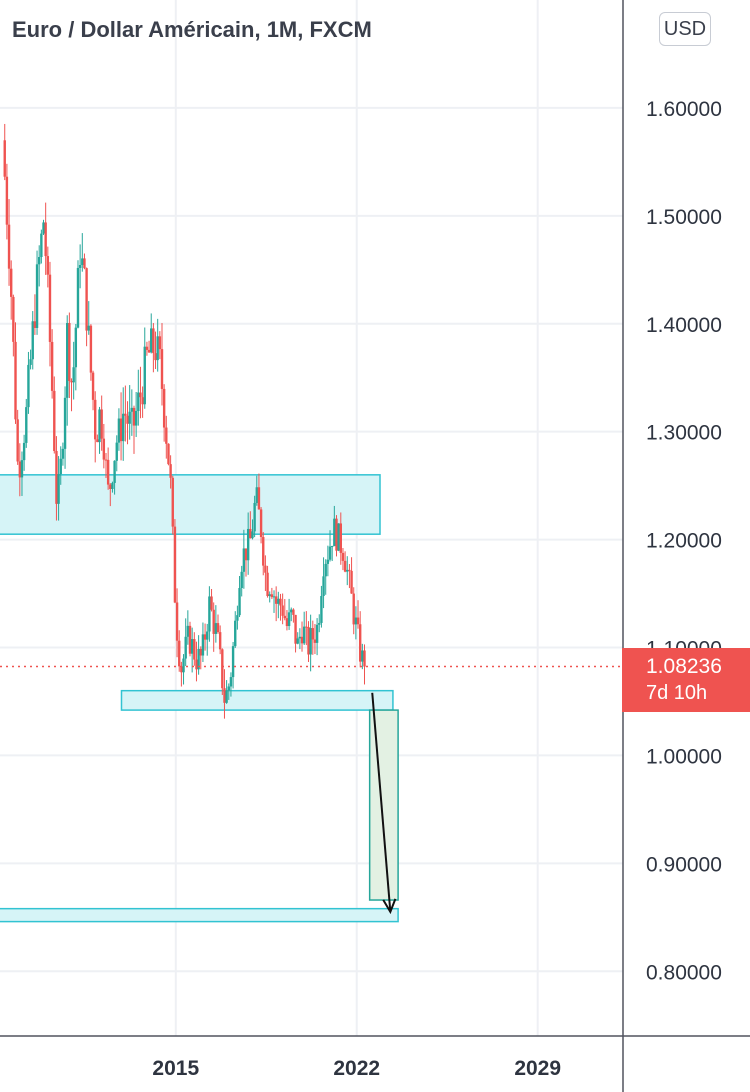 This screenshot has height=1092, width=750. Describe the element at coordinates (684, 756) in the screenshot. I see `y-tick-label: 1.00000` at that location.